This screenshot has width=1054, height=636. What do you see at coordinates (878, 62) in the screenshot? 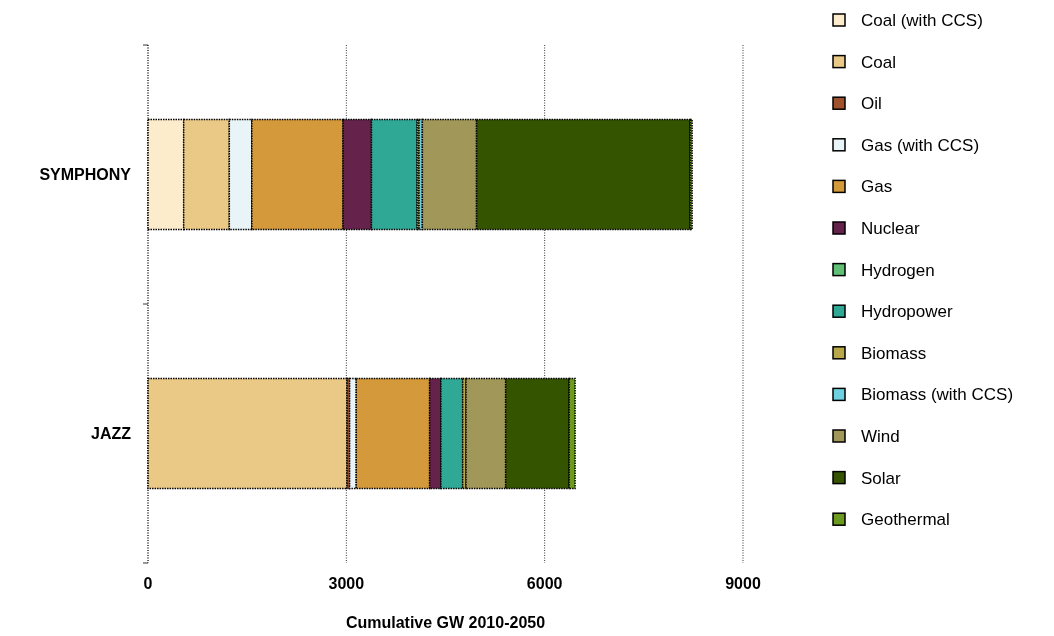
I see `legend-label: Coal` at bounding box center [878, 62].